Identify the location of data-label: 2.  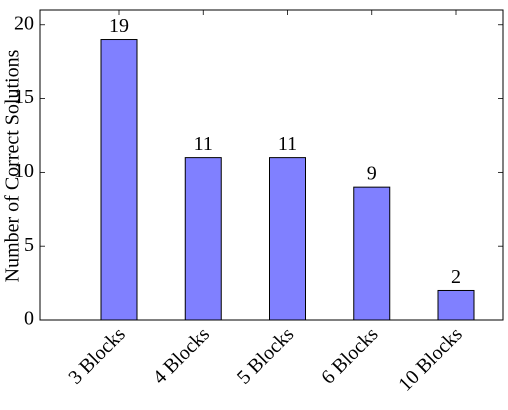
(456, 277).